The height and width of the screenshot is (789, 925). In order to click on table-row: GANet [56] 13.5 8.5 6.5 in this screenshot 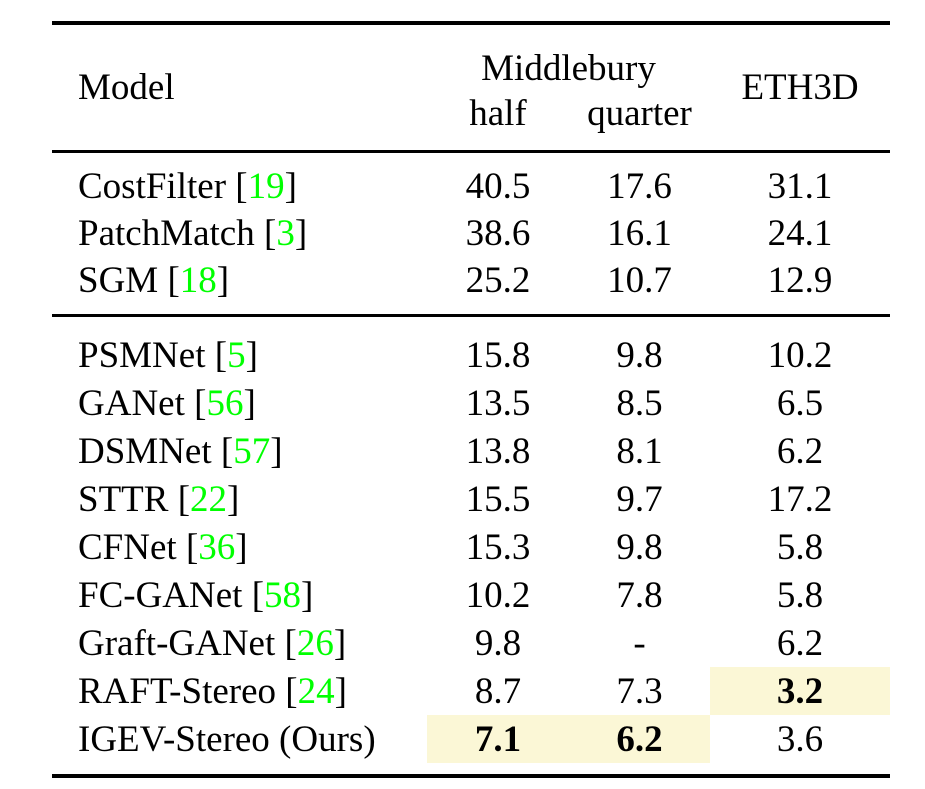, I will do `click(471, 403)`.